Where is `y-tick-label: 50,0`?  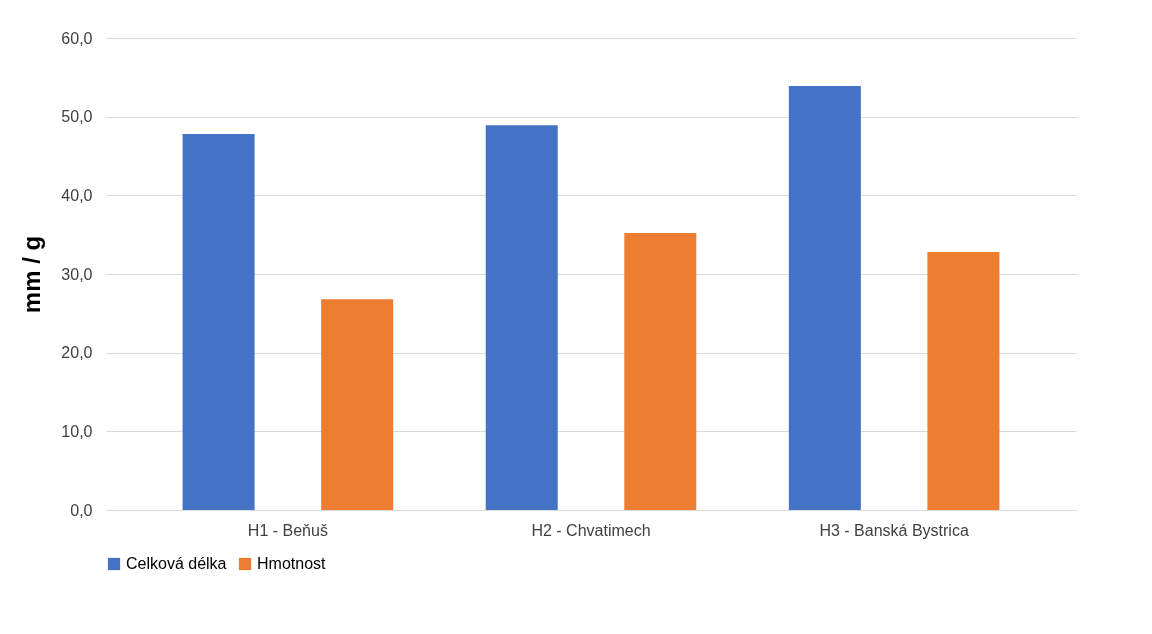
y-tick-label: 50,0 is located at coordinates (77, 117).